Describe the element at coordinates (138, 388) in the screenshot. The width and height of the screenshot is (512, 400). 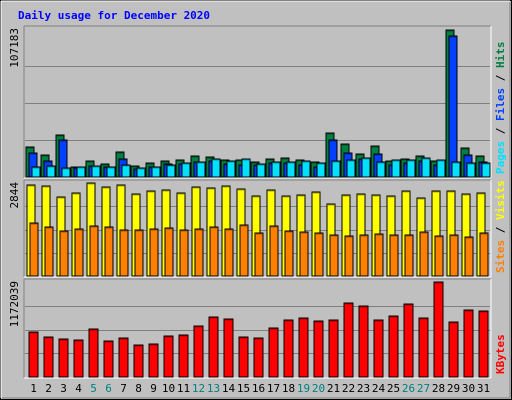
I see `x-tick-day-8: 8` at that location.